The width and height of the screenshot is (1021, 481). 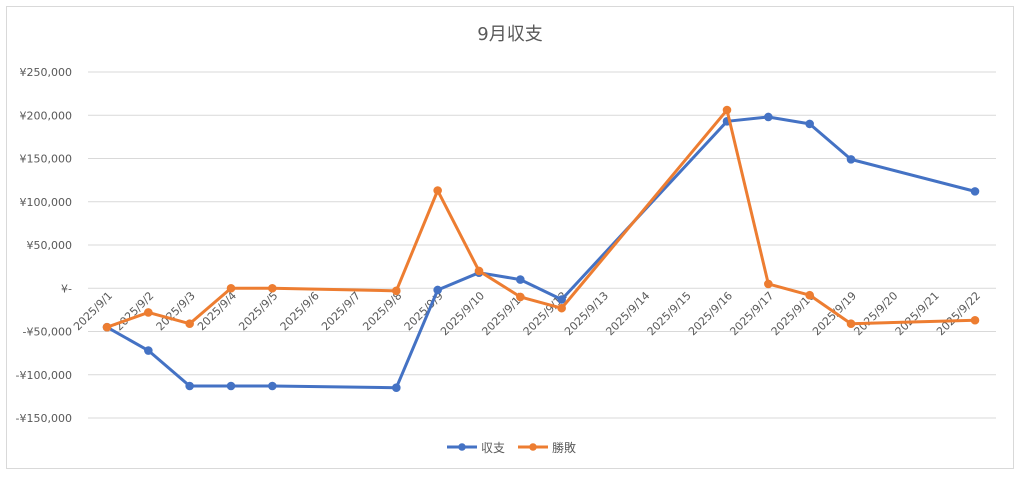 I want to click on x-tick-label: 2025/9/8, so click(x=382, y=311).